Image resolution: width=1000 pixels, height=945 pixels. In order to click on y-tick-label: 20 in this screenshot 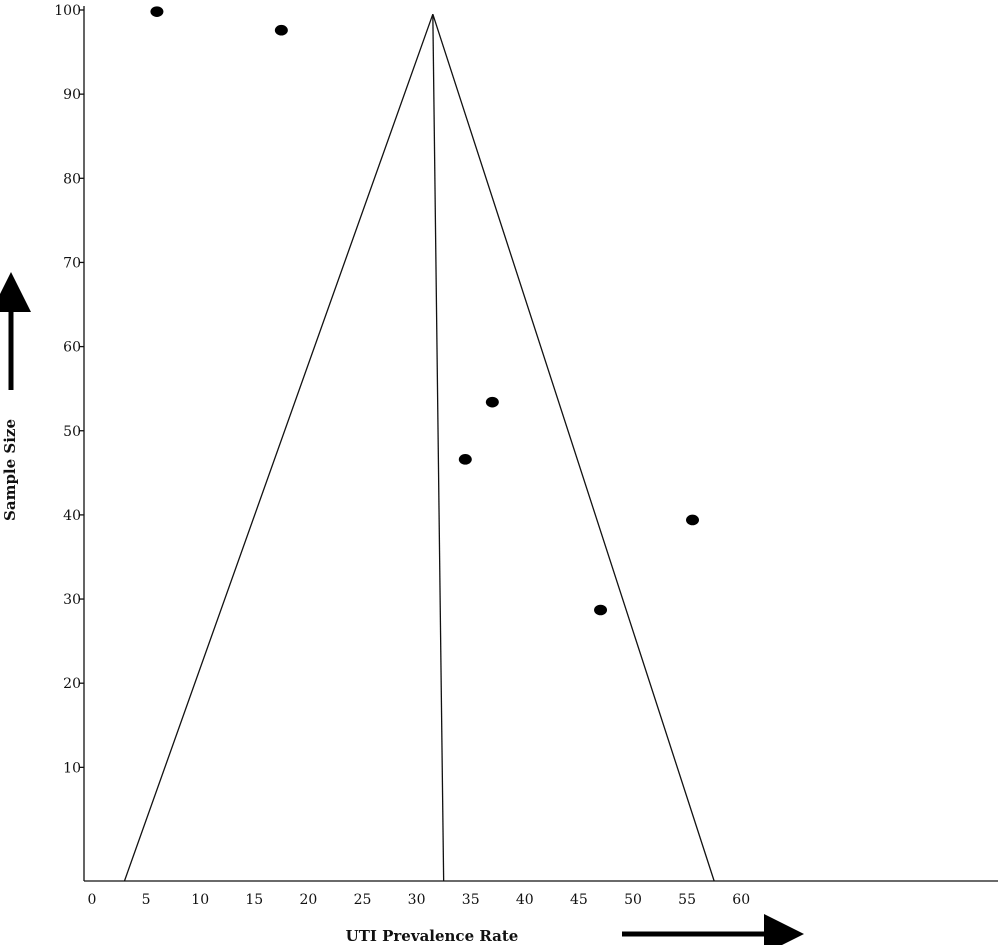, I will do `click(72, 684)`.